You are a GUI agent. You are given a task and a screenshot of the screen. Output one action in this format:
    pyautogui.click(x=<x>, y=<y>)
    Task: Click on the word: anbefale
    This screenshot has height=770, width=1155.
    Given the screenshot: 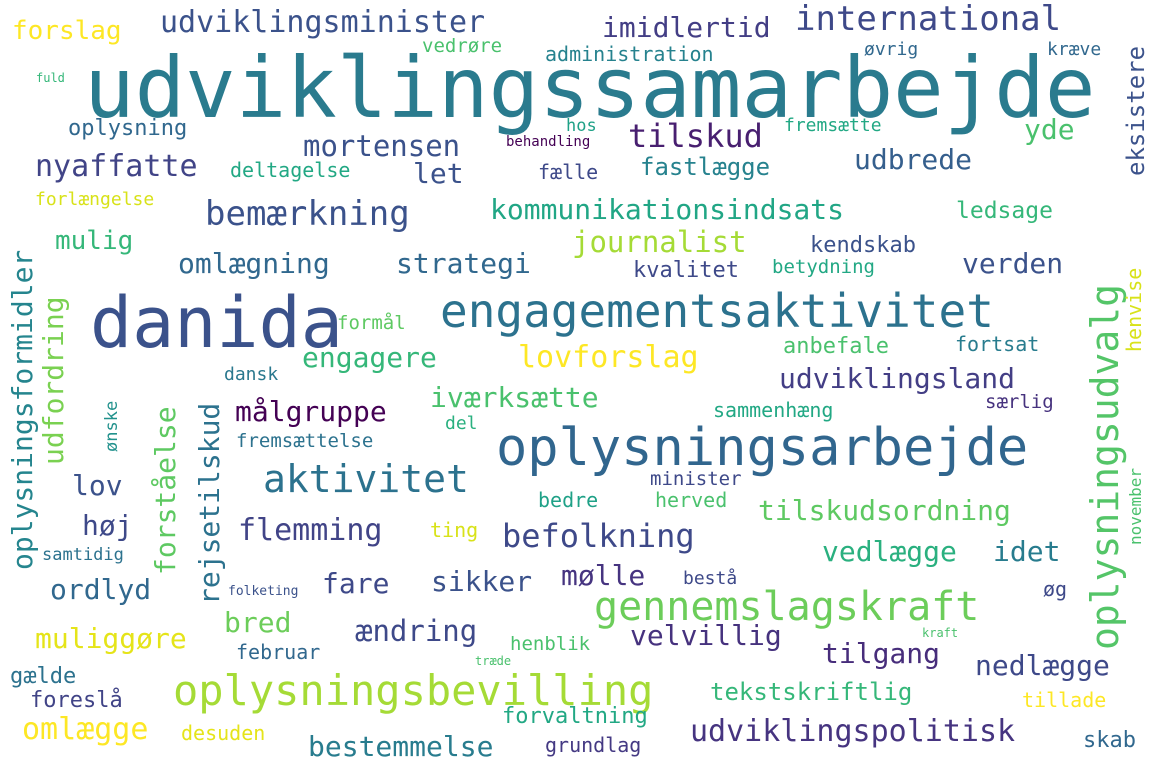 What is the action you would take?
    pyautogui.click(x=836, y=346)
    